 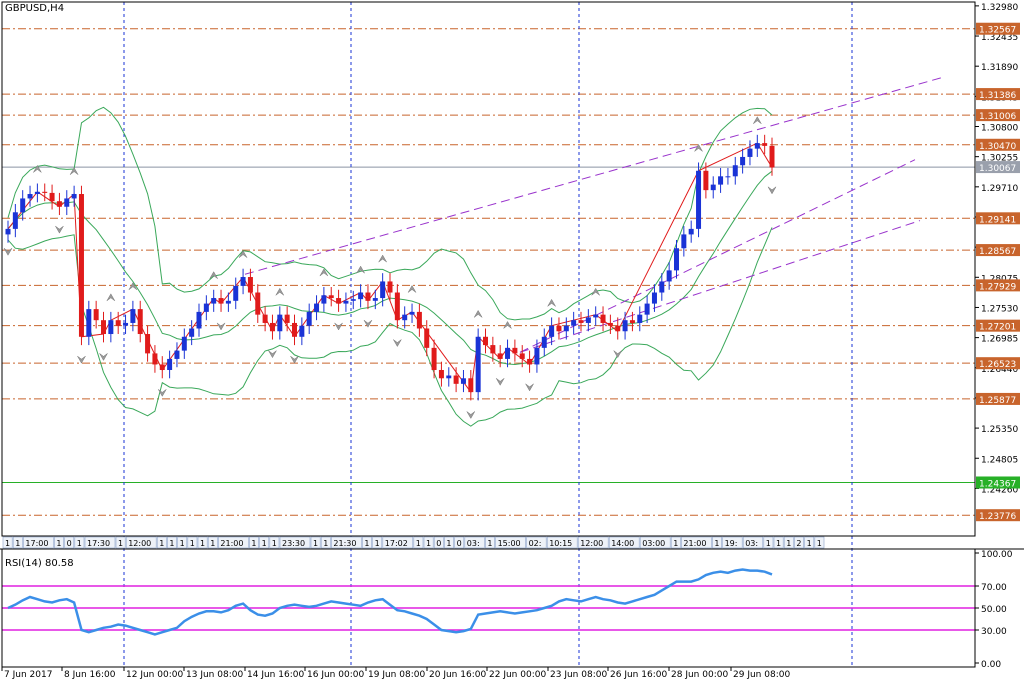 I want to click on rsi-tick-label: 30.00, so click(x=994, y=632).